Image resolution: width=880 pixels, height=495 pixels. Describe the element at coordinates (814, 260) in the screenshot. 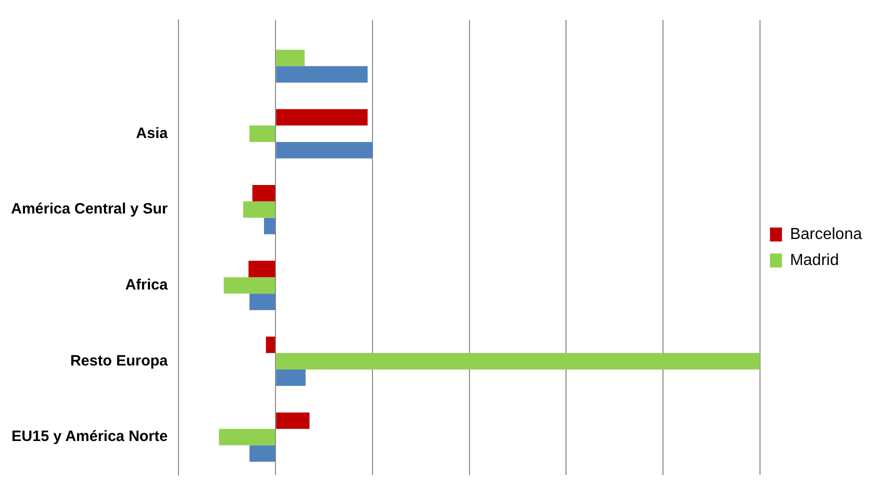

I see `legend-label: Madrid` at that location.